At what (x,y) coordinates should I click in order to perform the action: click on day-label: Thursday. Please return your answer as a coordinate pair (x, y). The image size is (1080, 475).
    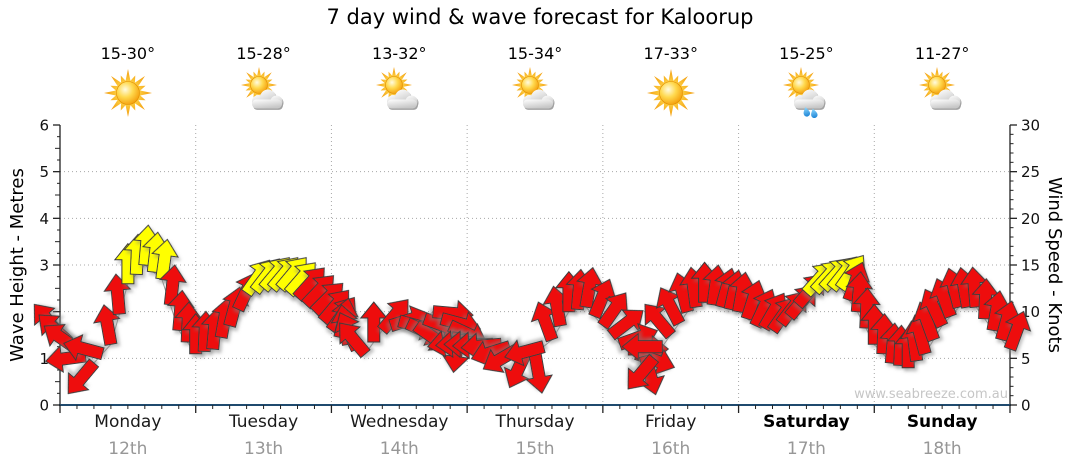
    Looking at the image, I should click on (535, 422).